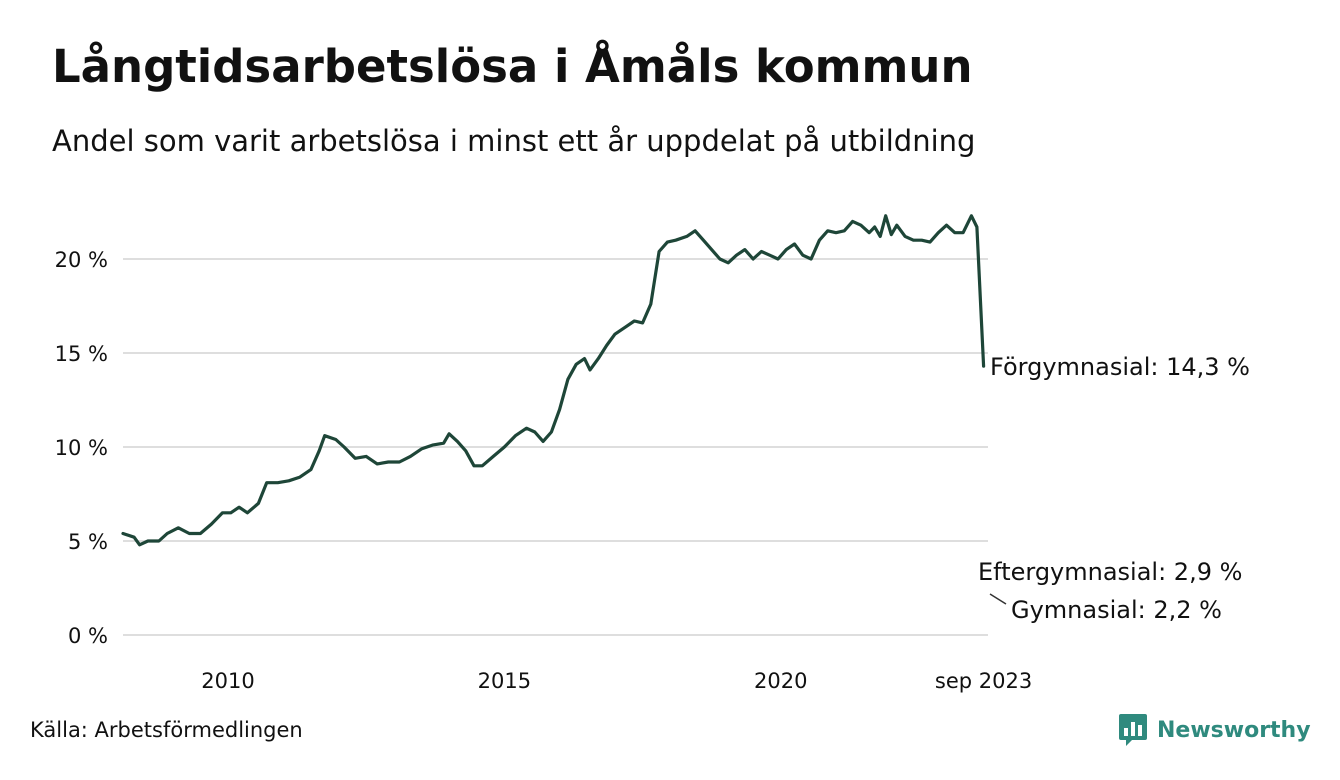 This screenshot has width=1340, height=780. What do you see at coordinates (504, 681) in the screenshot?
I see `x-tick-label: 2015` at bounding box center [504, 681].